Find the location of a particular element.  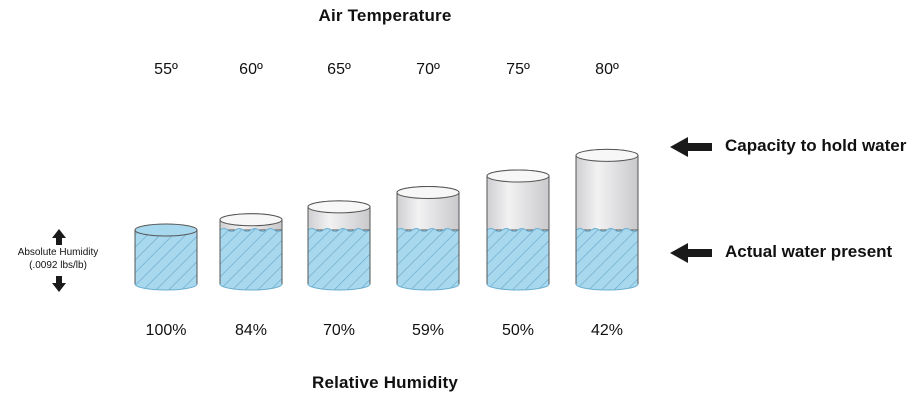

absolute-humidity-label: Absolute Humidity (.0092 lbs/lb) is located at coordinates (58, 259).